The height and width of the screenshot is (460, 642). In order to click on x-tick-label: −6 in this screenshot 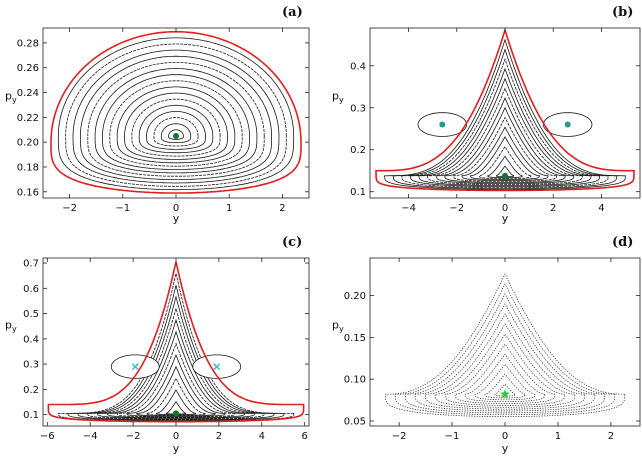, I will do `click(47, 436)`.